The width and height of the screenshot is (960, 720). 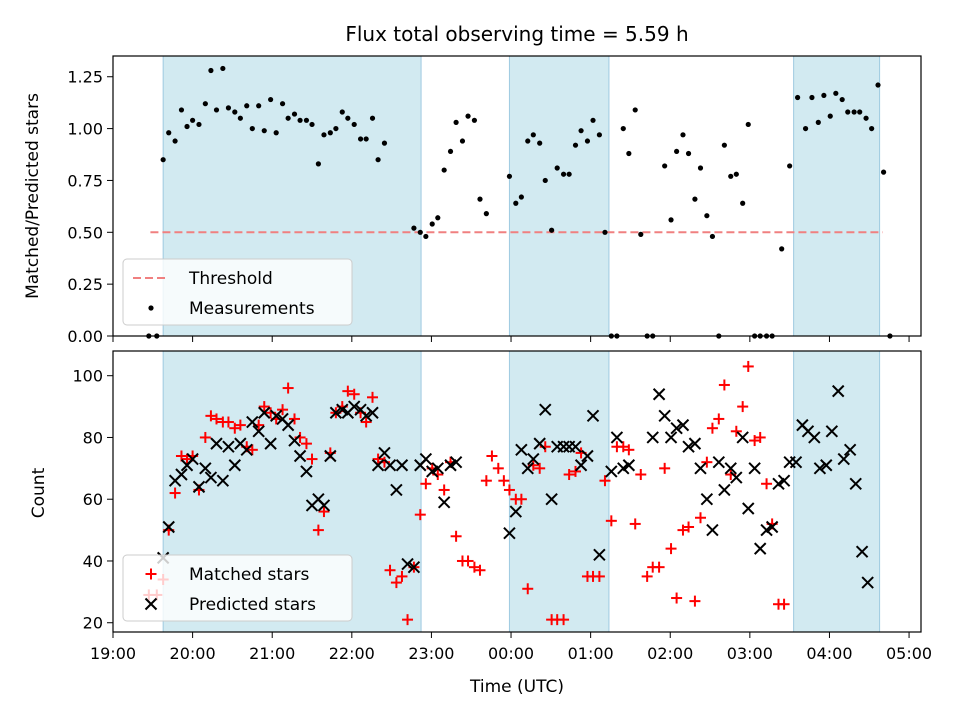 What do you see at coordinates (909, 653) in the screenshot?
I see `x-tick-label: 05:00` at bounding box center [909, 653].